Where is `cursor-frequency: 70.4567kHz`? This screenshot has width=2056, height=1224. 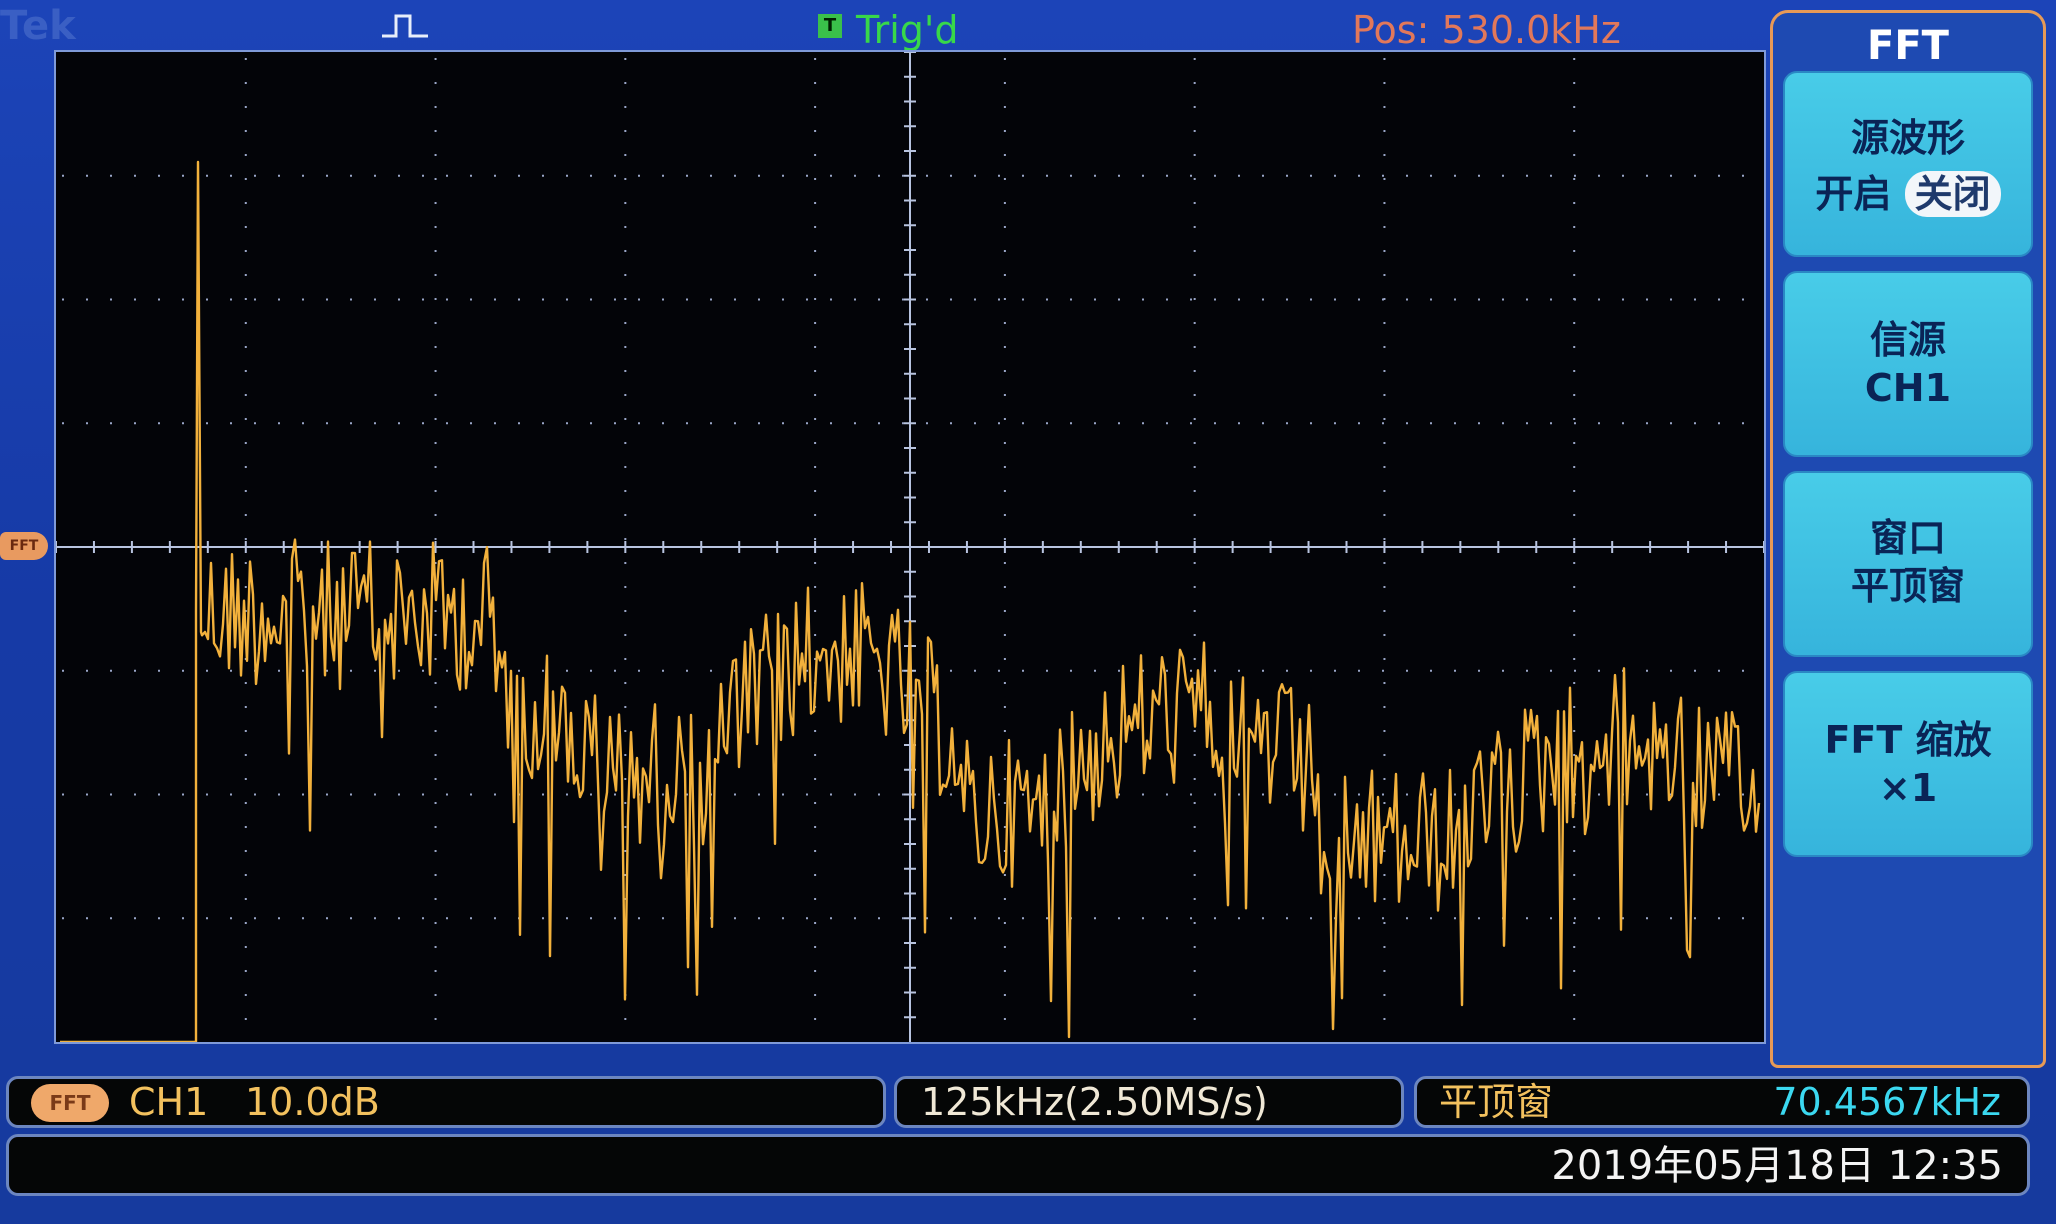
cursor-frequency: 70.4567kHz is located at coordinates (1887, 1102).